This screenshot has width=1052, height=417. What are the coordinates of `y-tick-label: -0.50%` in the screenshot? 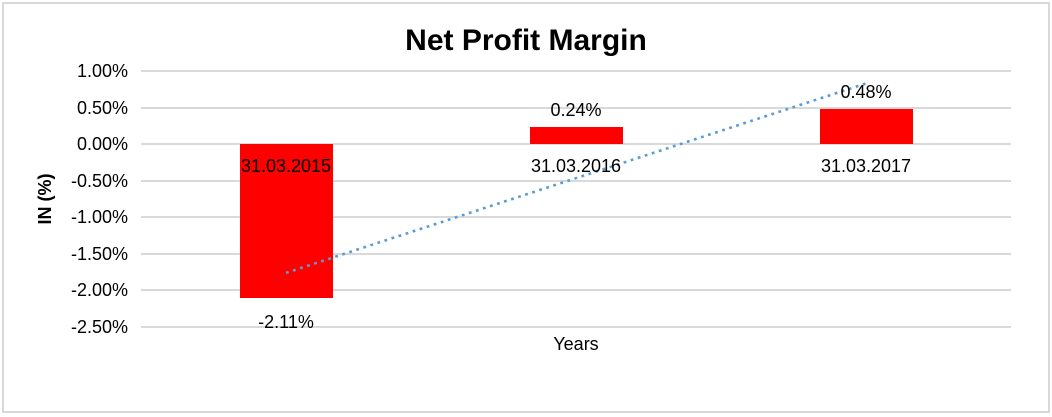 It's located at (99, 180).